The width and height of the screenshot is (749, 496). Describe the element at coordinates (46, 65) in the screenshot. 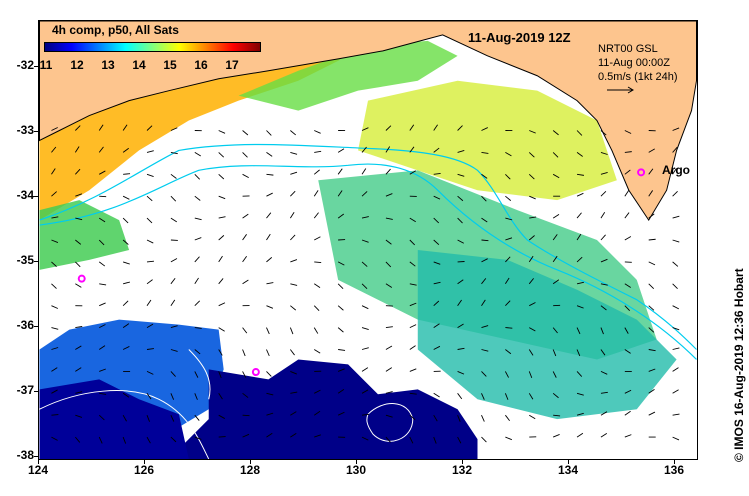

I see `colorbar-tick: 11` at that location.